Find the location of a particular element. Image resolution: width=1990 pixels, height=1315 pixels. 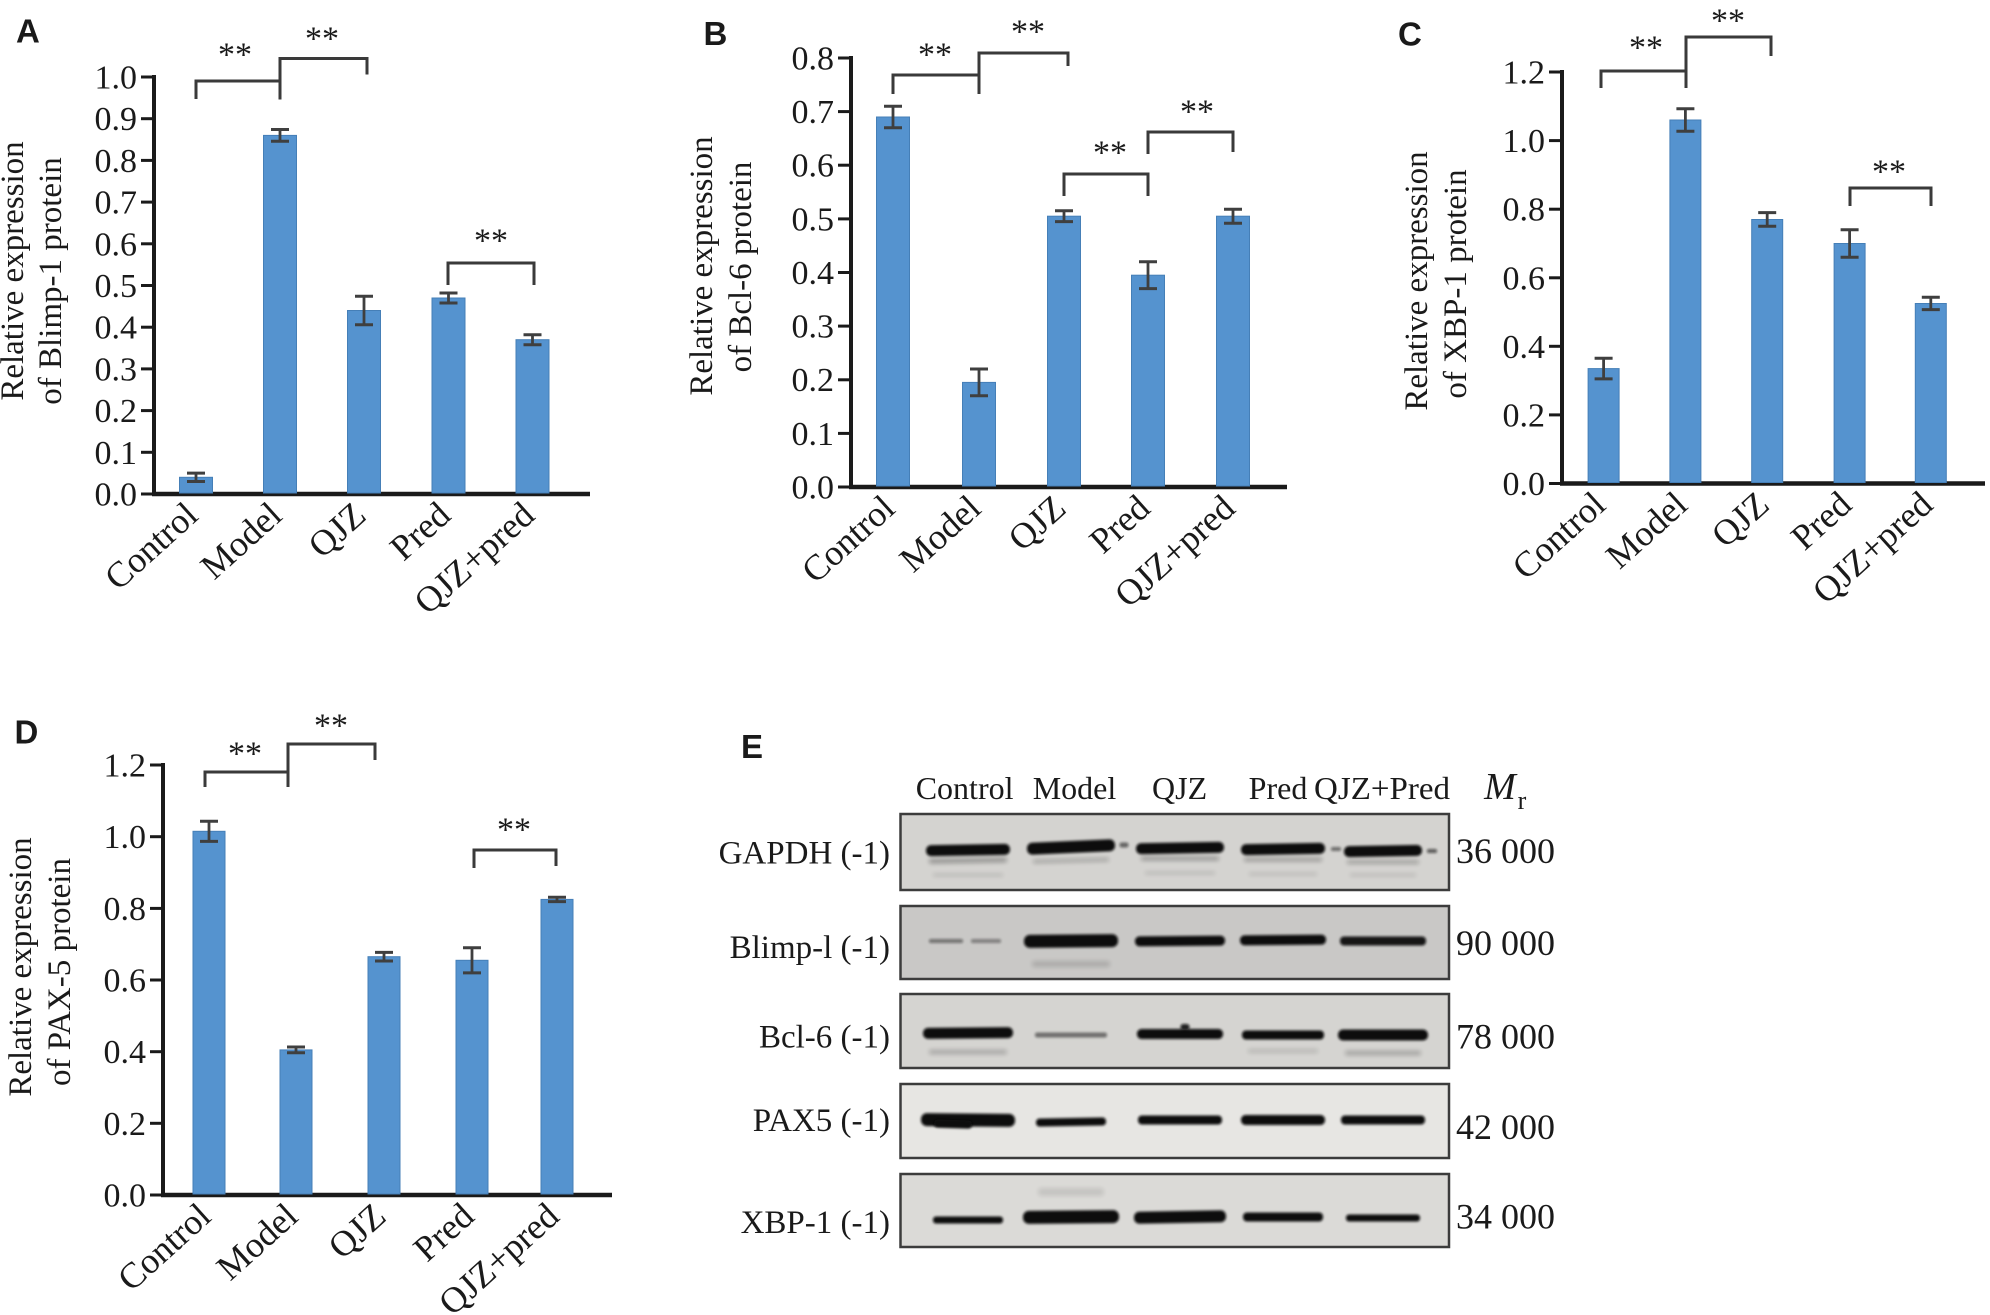

svg-text: 90 000 is located at coordinates (1505, 943).